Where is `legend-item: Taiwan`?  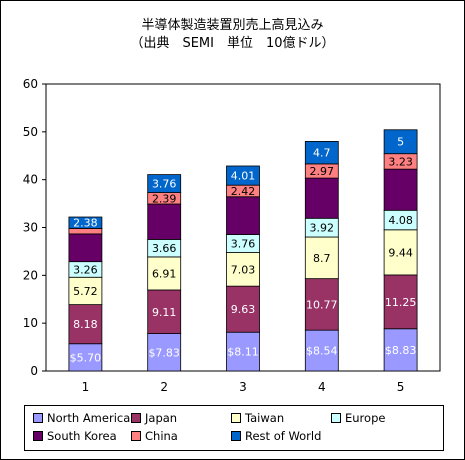
legend-item: Taiwan is located at coordinates (257, 418).